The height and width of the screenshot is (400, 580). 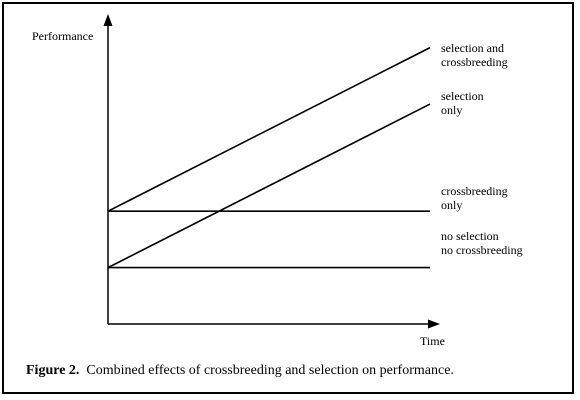 What do you see at coordinates (62, 36) in the screenshot?
I see `y-axis-label: Performance` at bounding box center [62, 36].